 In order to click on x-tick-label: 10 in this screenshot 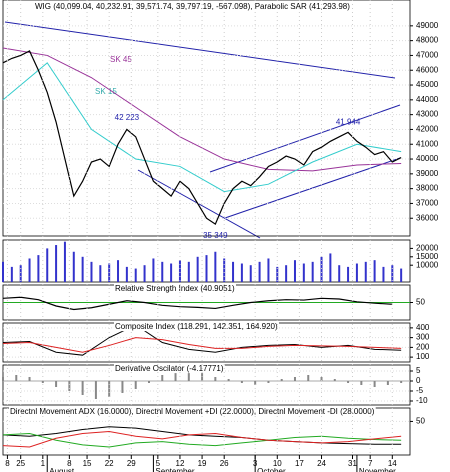, I will do `click(277, 463)`.